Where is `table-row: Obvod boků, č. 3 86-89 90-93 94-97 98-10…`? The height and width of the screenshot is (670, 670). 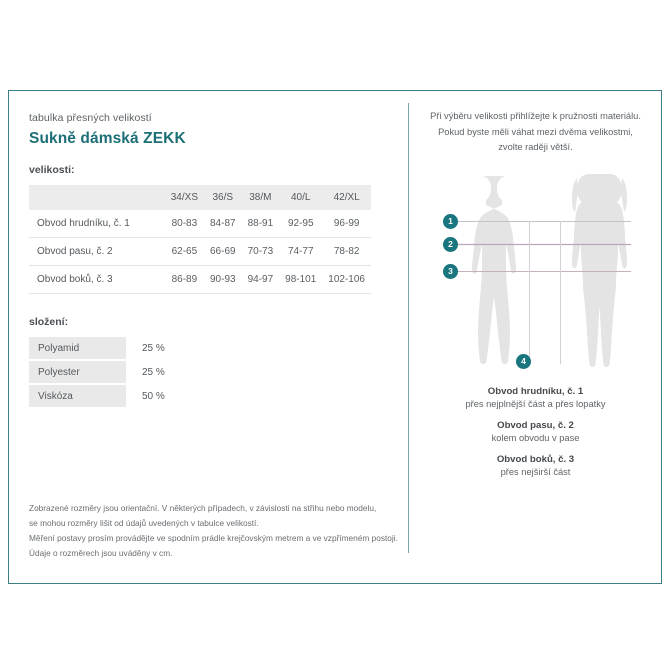
table-row: Obvod boků, č. 3 86-89 90-93 94-97 98-10… is located at coordinates (200, 279).